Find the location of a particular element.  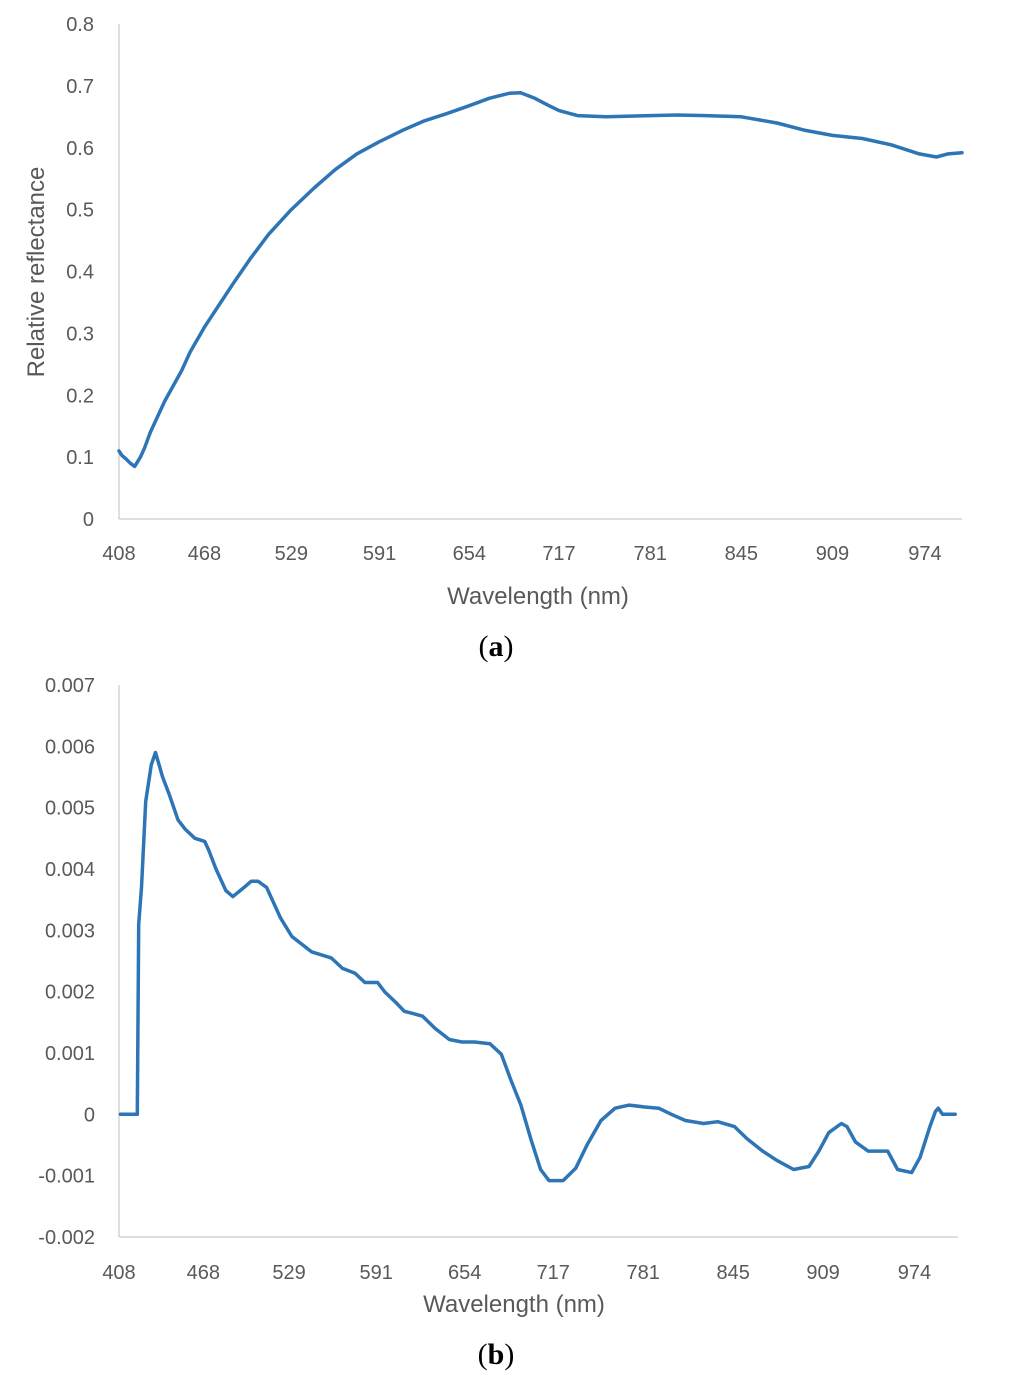

chart-a-panel-label-close: ) is located at coordinates (509, 646).